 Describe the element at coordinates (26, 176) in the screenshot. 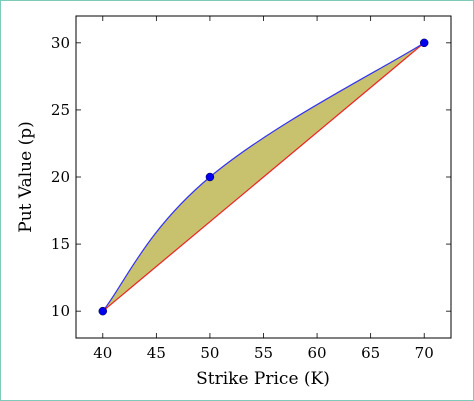

I see `y-axis-label: Put Value (p)` at that location.